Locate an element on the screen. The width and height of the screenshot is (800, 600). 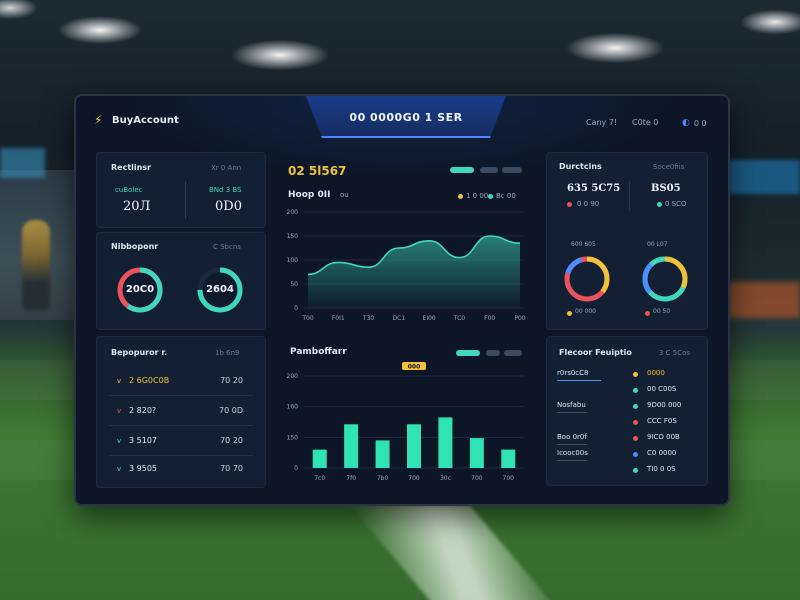
stat-value: 635 5C75 is located at coordinates (594, 188).